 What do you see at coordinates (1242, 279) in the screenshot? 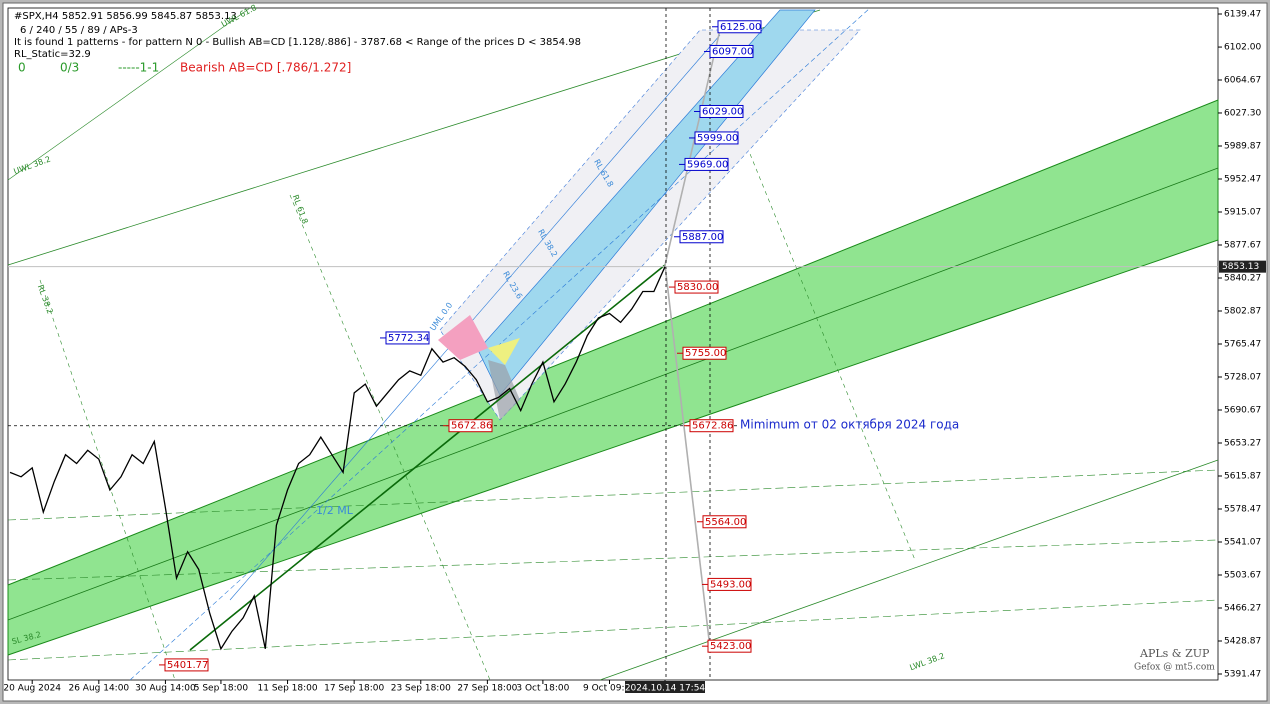
I see `y-tick-label: 5840.27` at bounding box center [1242, 279].